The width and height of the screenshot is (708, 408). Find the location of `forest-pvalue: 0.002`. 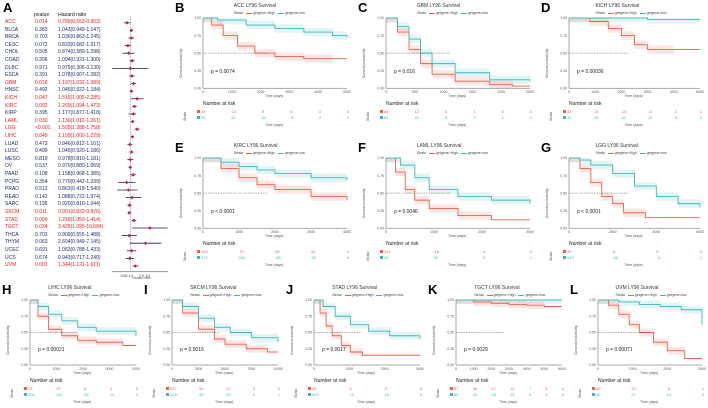

forest-pvalue: 0.002 is located at coordinates (41, 105).